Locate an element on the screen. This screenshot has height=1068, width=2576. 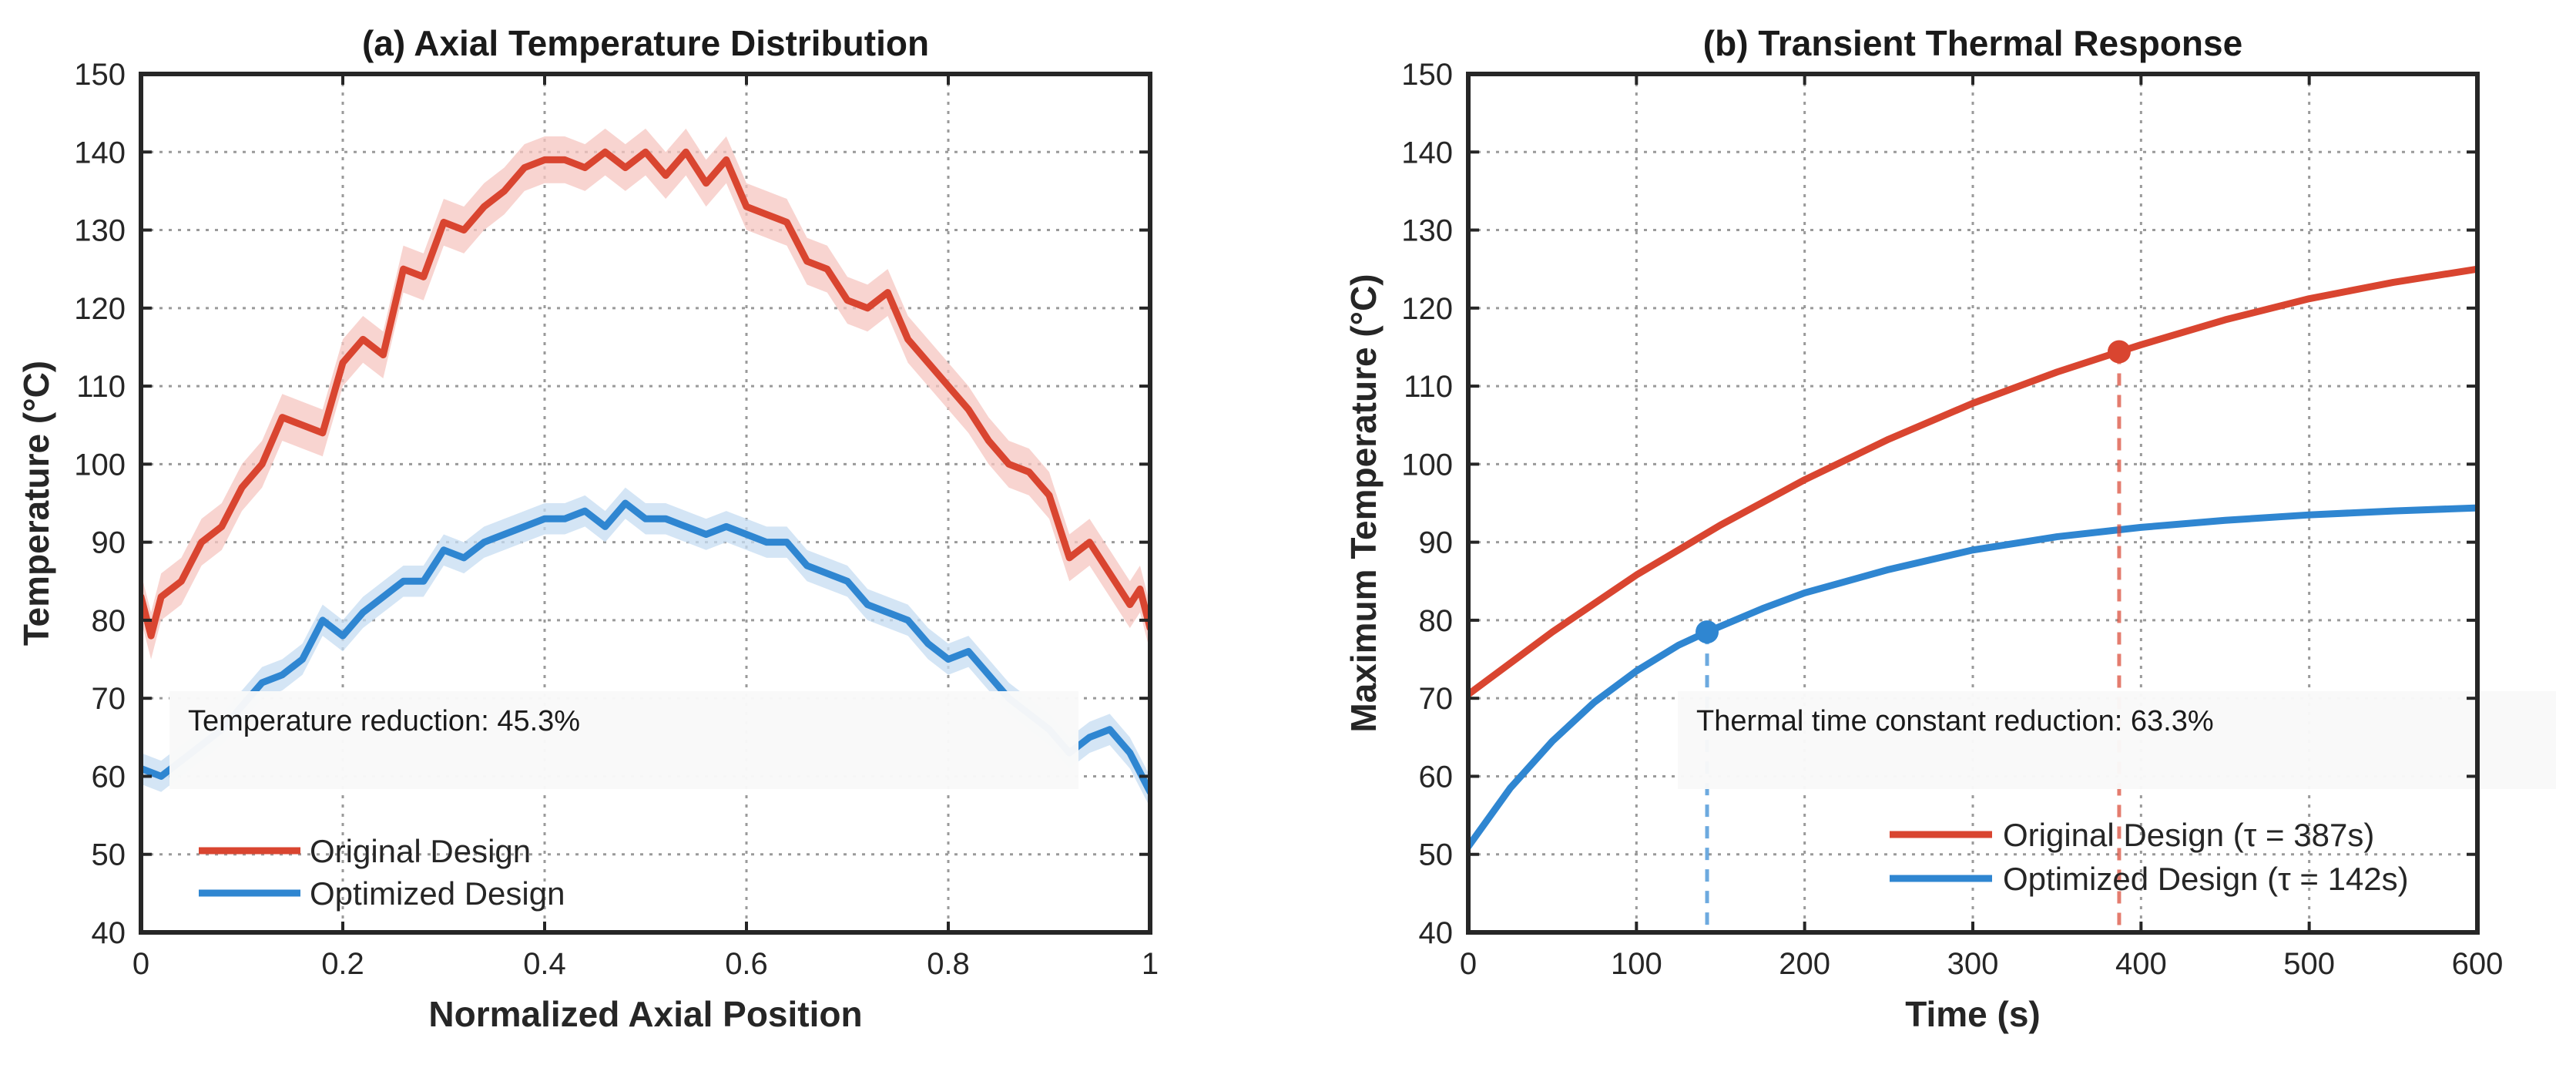
x-tick-label: 300 is located at coordinates (1973, 964).